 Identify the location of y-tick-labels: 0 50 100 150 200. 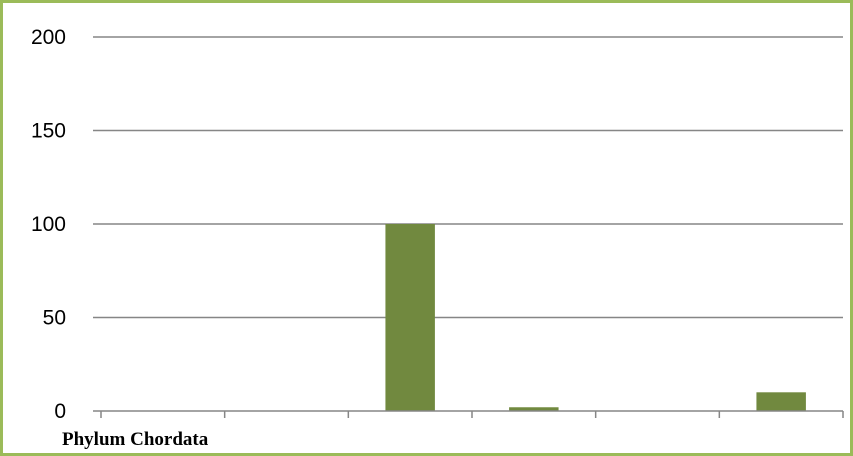
(48, 224).